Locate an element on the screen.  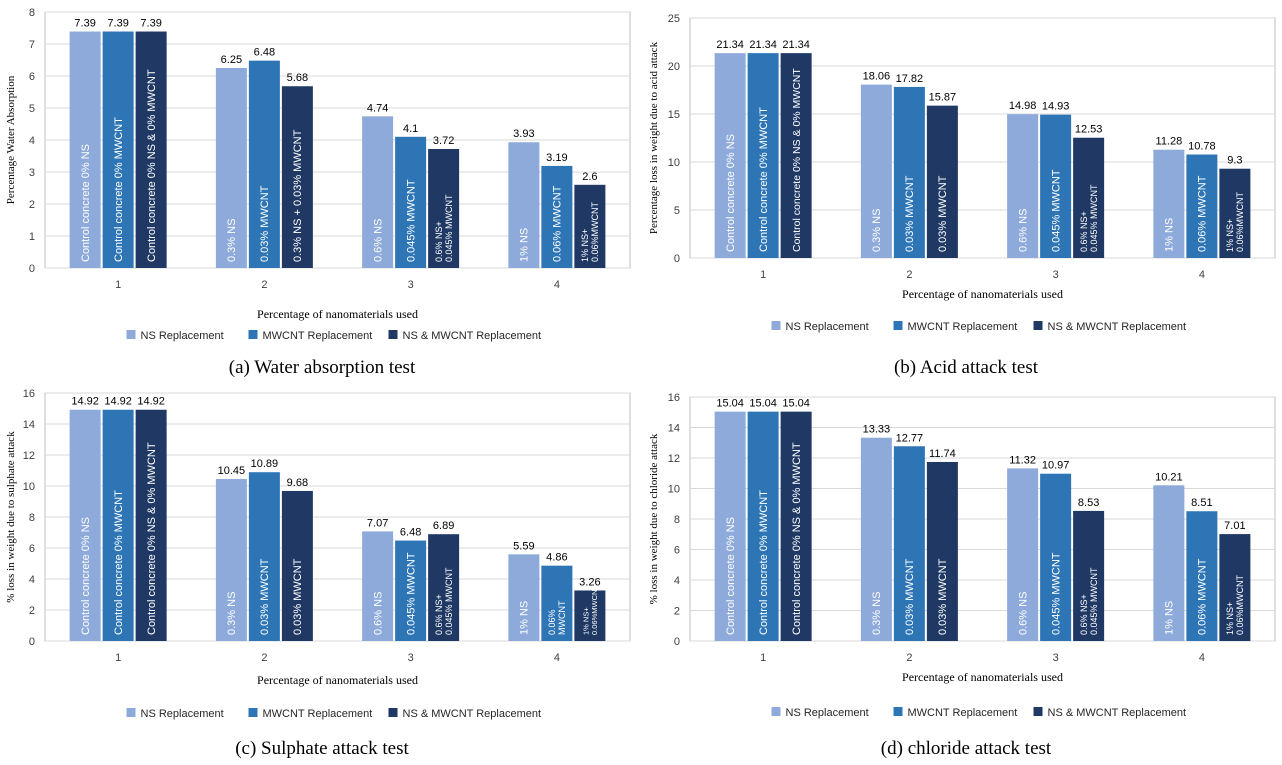
data-label: 7.01 is located at coordinates (1234, 526).